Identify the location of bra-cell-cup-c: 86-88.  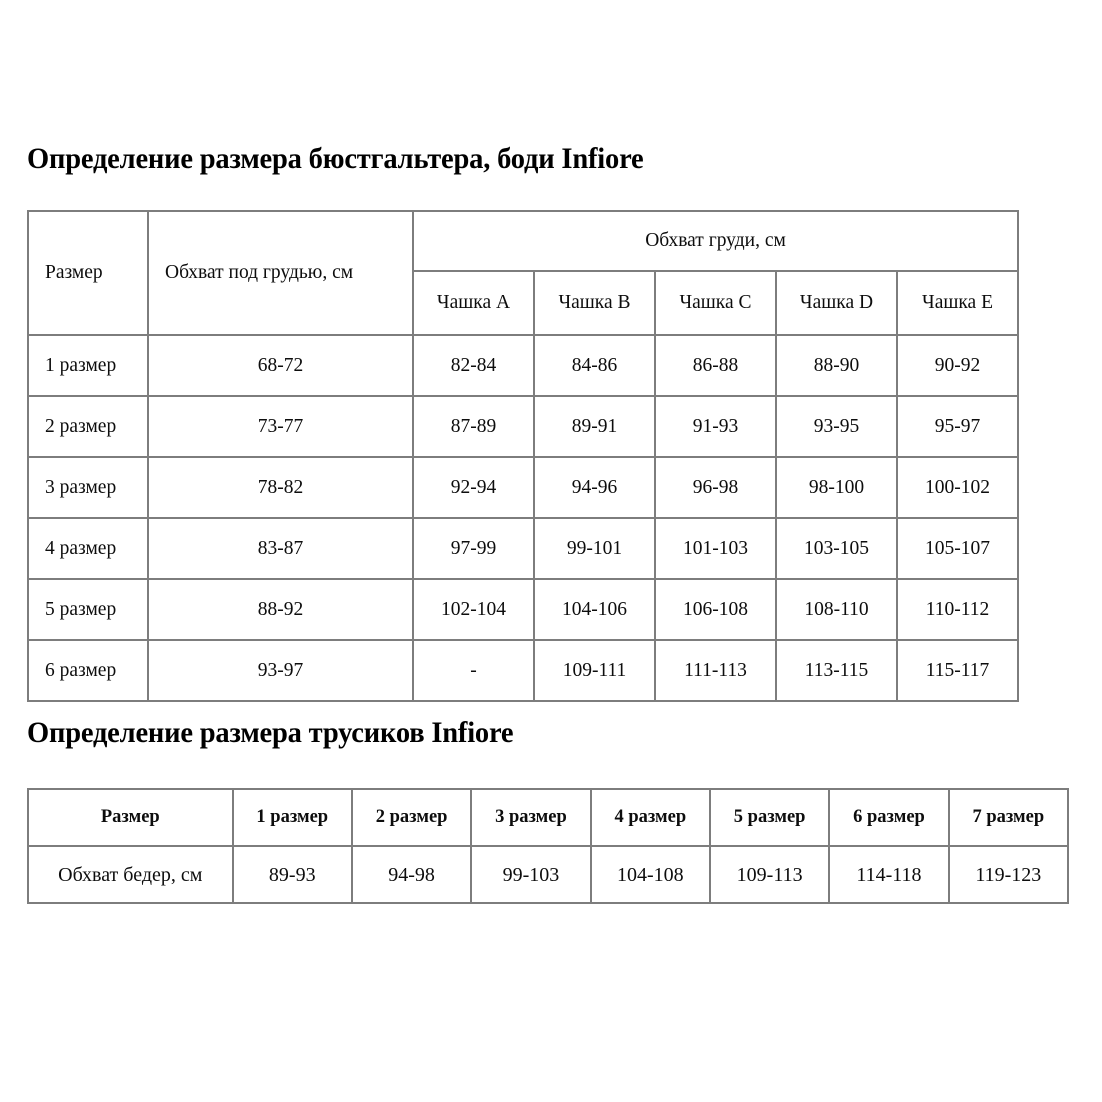
(715, 365).